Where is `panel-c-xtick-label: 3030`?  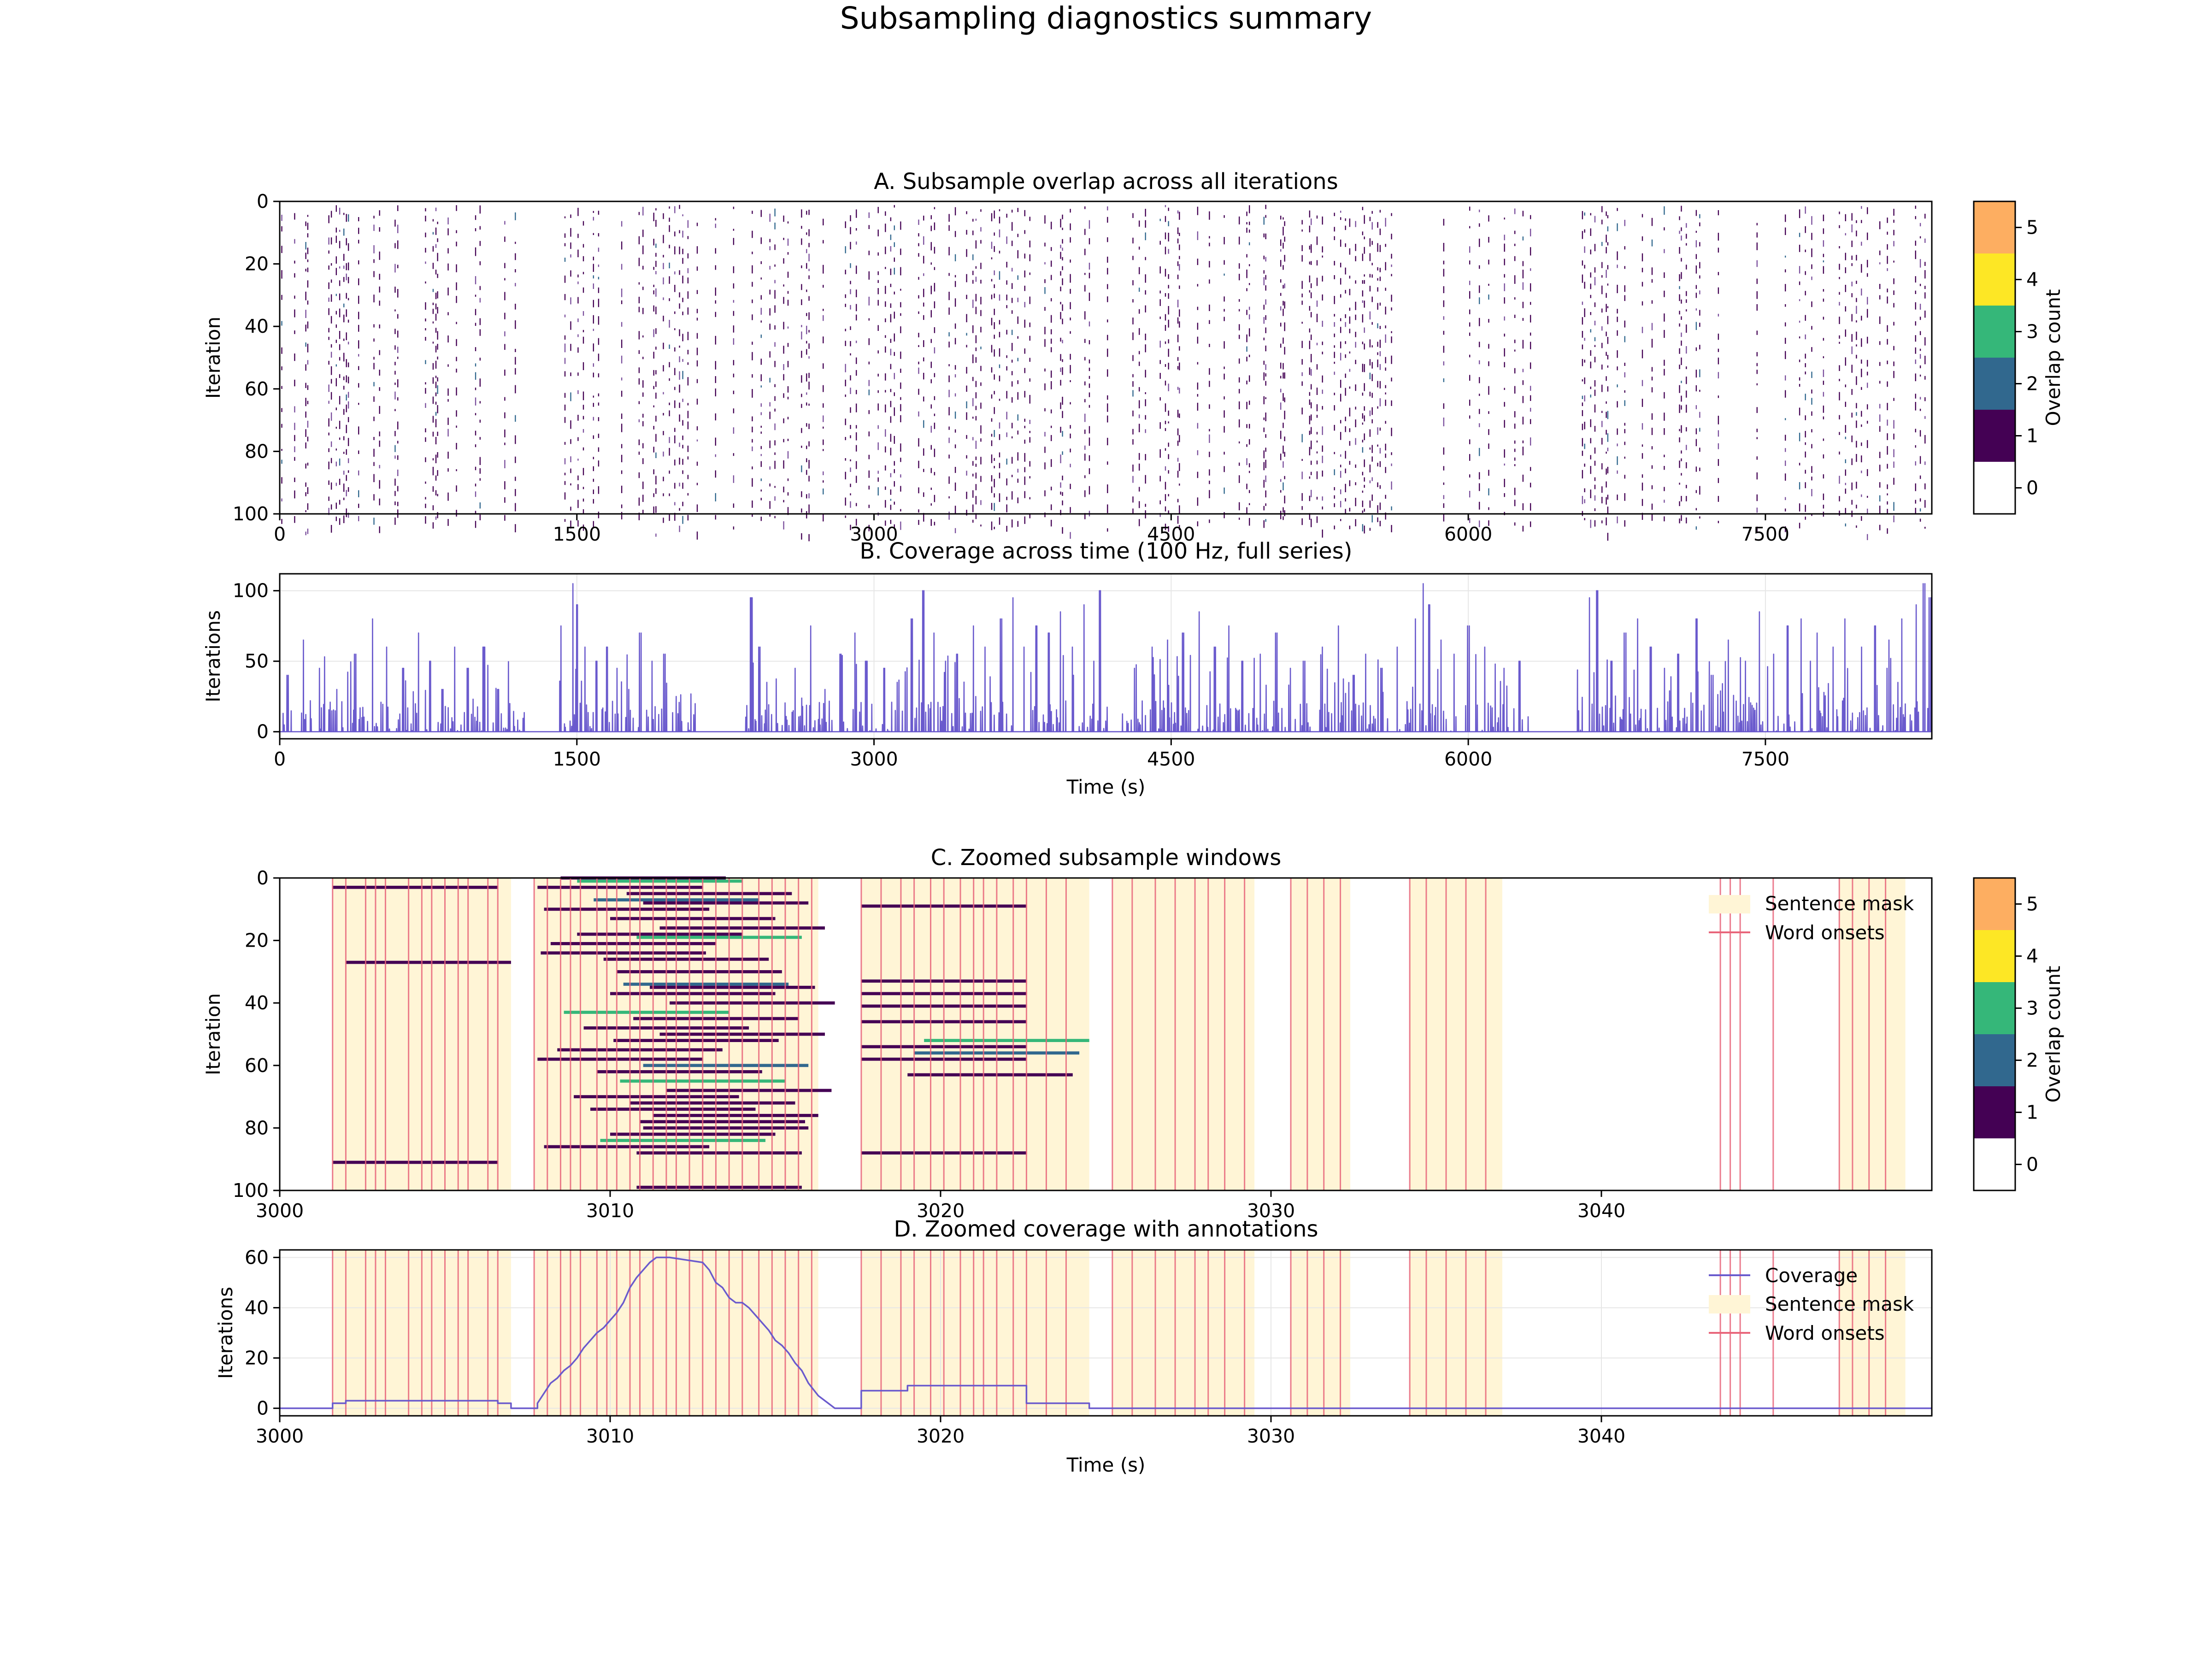 panel-c-xtick-label: 3030 is located at coordinates (1271, 1211).